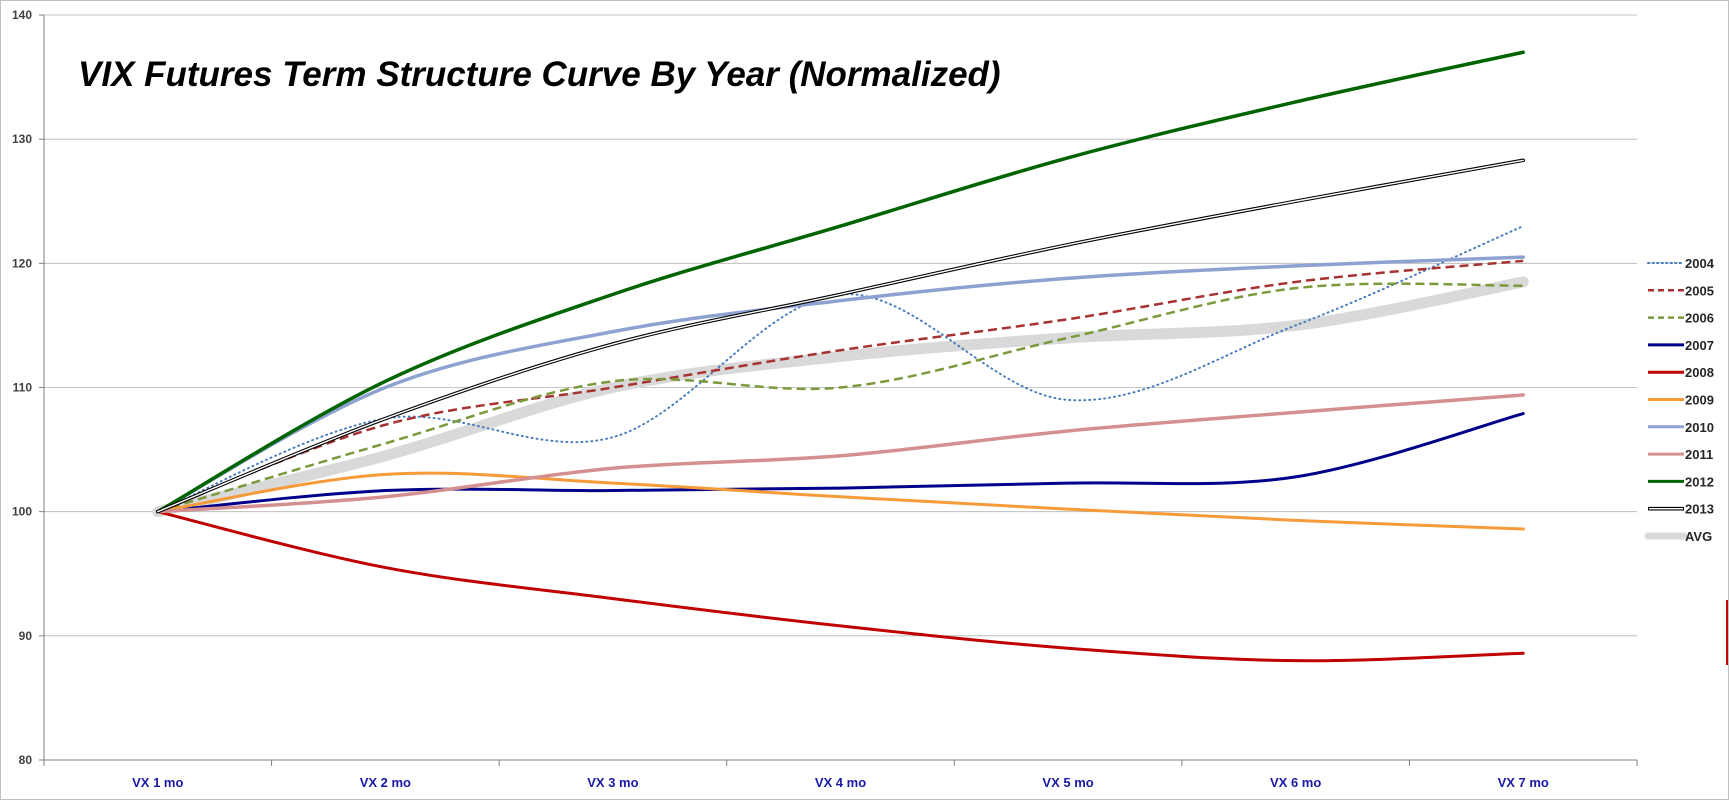  What do you see at coordinates (1699, 427) in the screenshot?
I see `legend-label: 2010` at bounding box center [1699, 427].